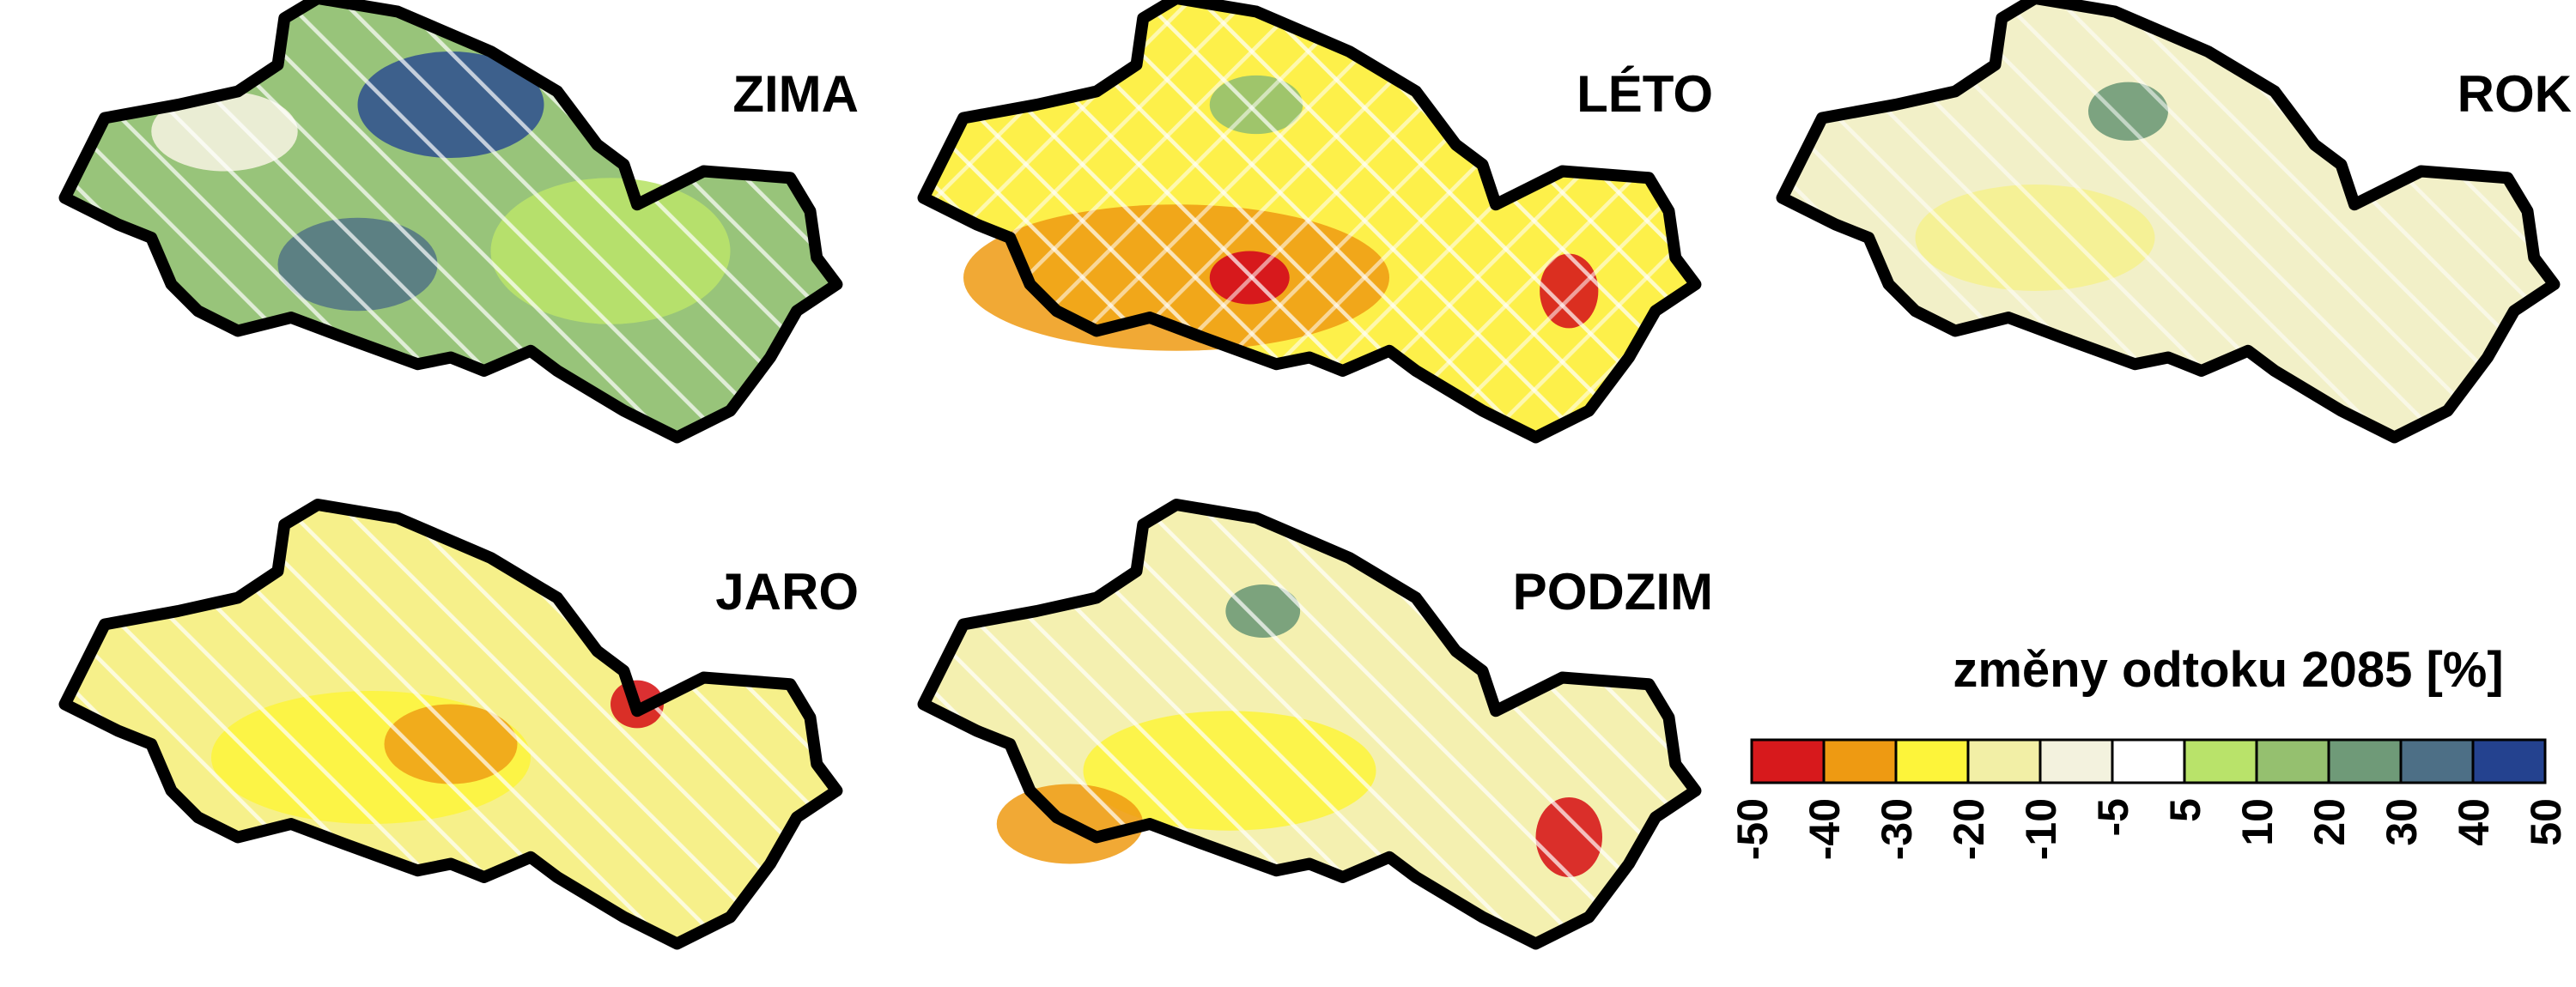 The image size is (2576, 987). Describe the element at coordinates (2257, 822) in the screenshot. I see `legend-tick-label: 10` at that location.